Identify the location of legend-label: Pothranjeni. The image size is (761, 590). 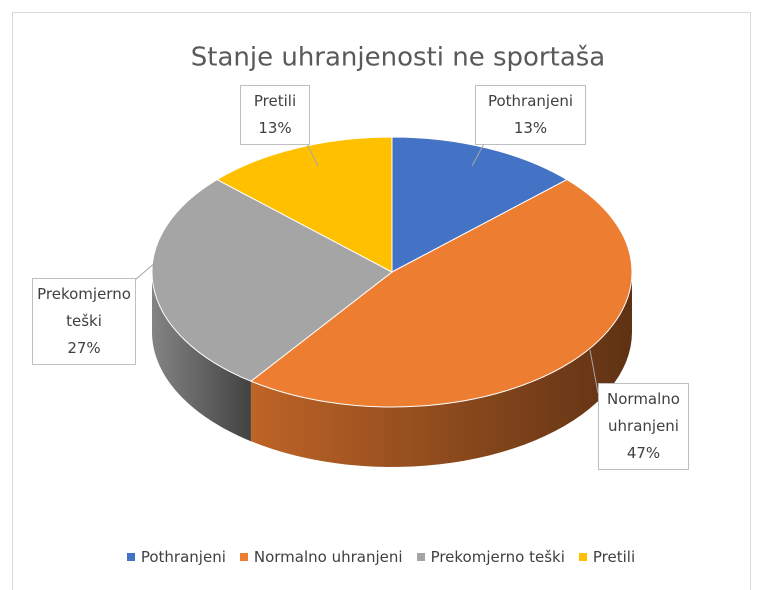
(183, 557).